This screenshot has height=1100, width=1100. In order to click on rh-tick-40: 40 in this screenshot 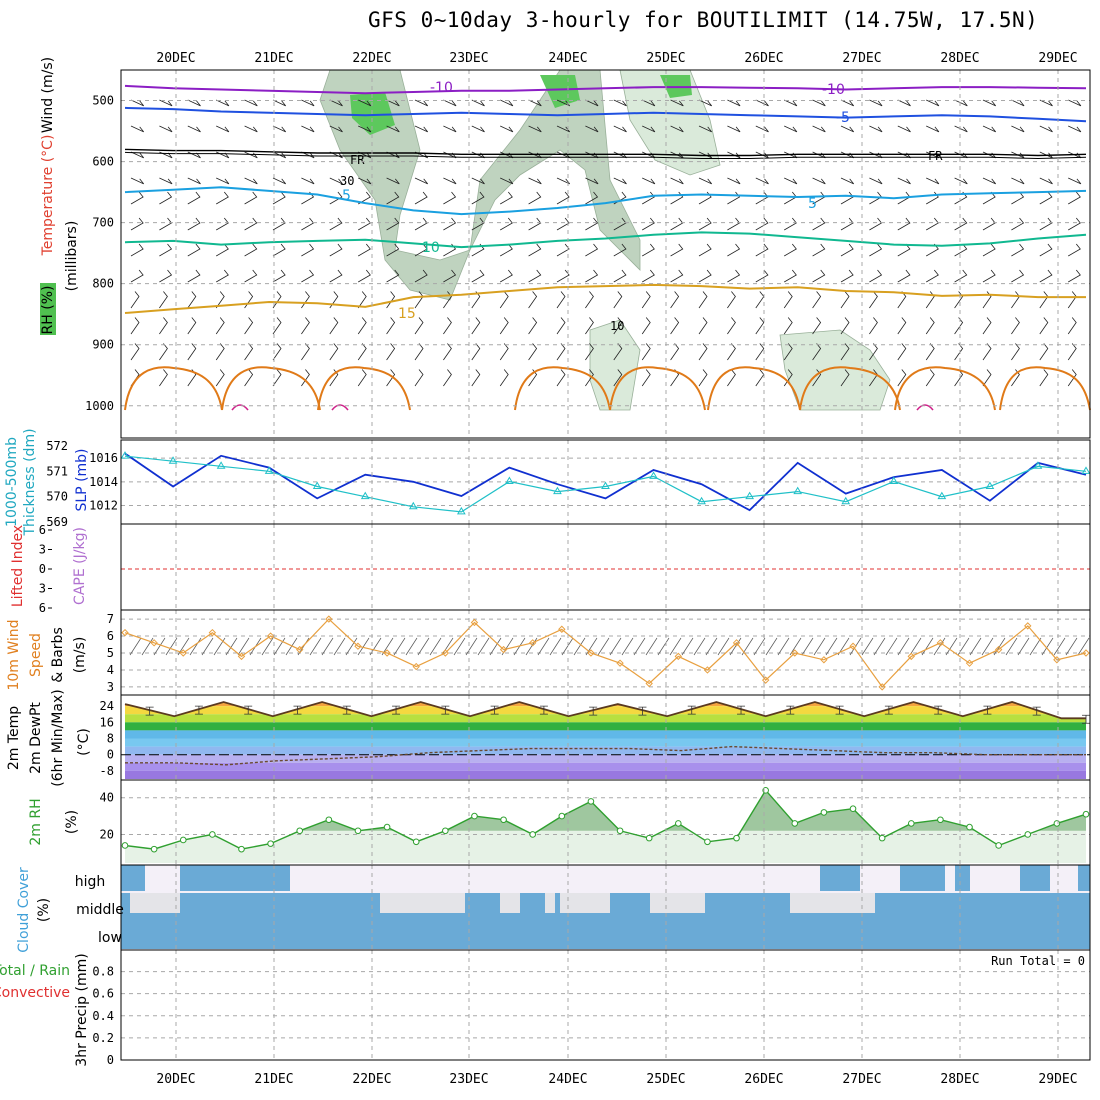, I will do `click(107, 798)`.